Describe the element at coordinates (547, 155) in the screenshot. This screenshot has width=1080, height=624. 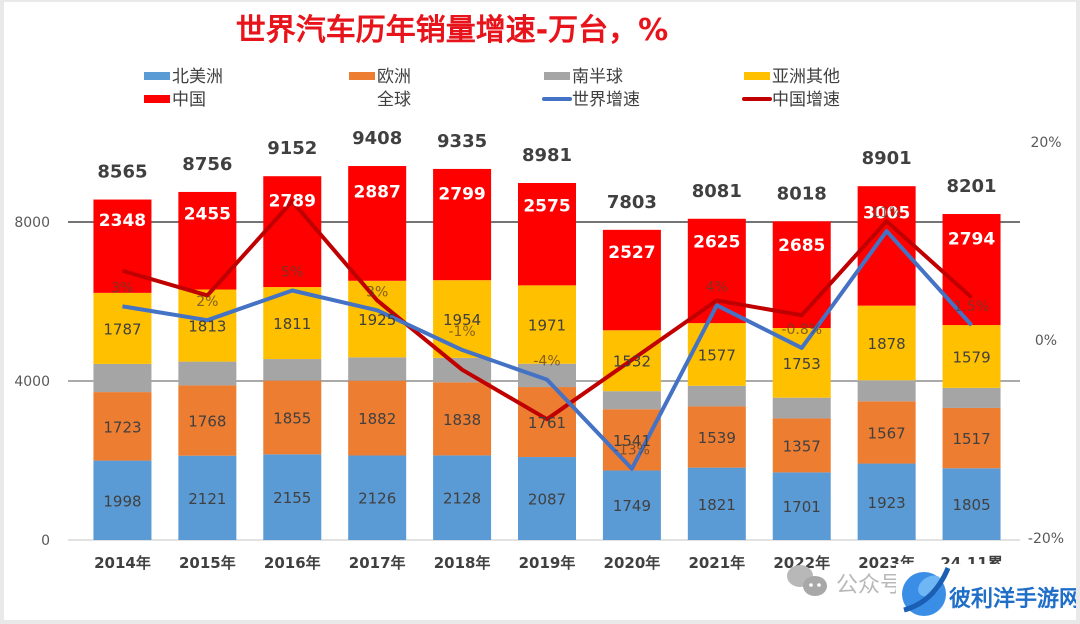
I see `total-label: 8981` at that location.